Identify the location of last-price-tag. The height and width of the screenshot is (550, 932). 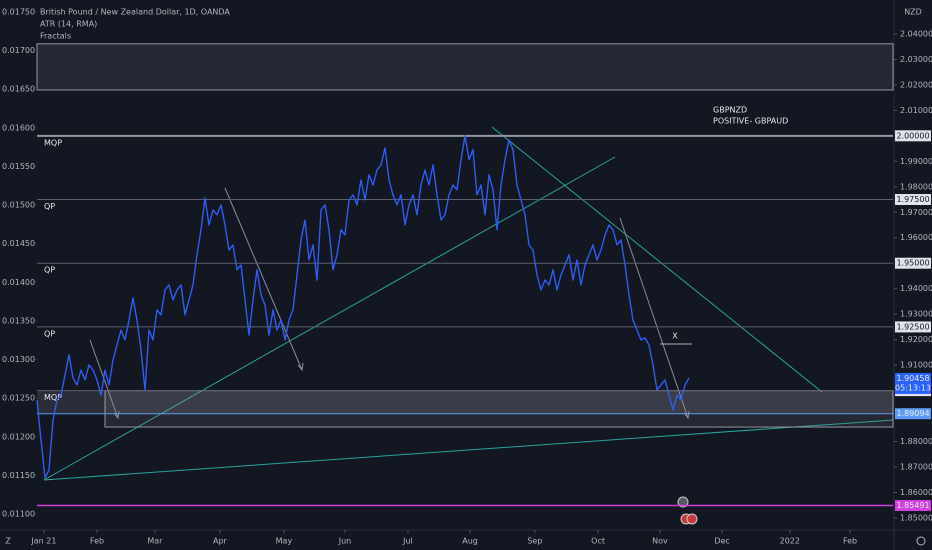
(913, 383).